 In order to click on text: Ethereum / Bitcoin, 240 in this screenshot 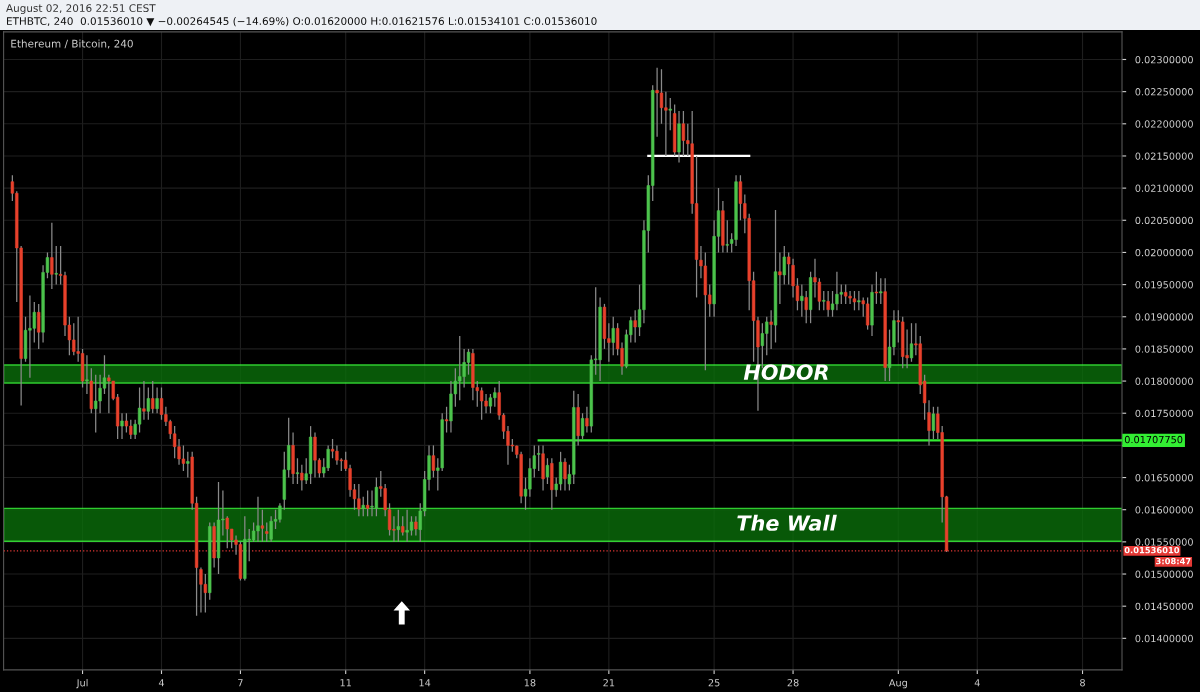, I will do `click(72, 44)`.